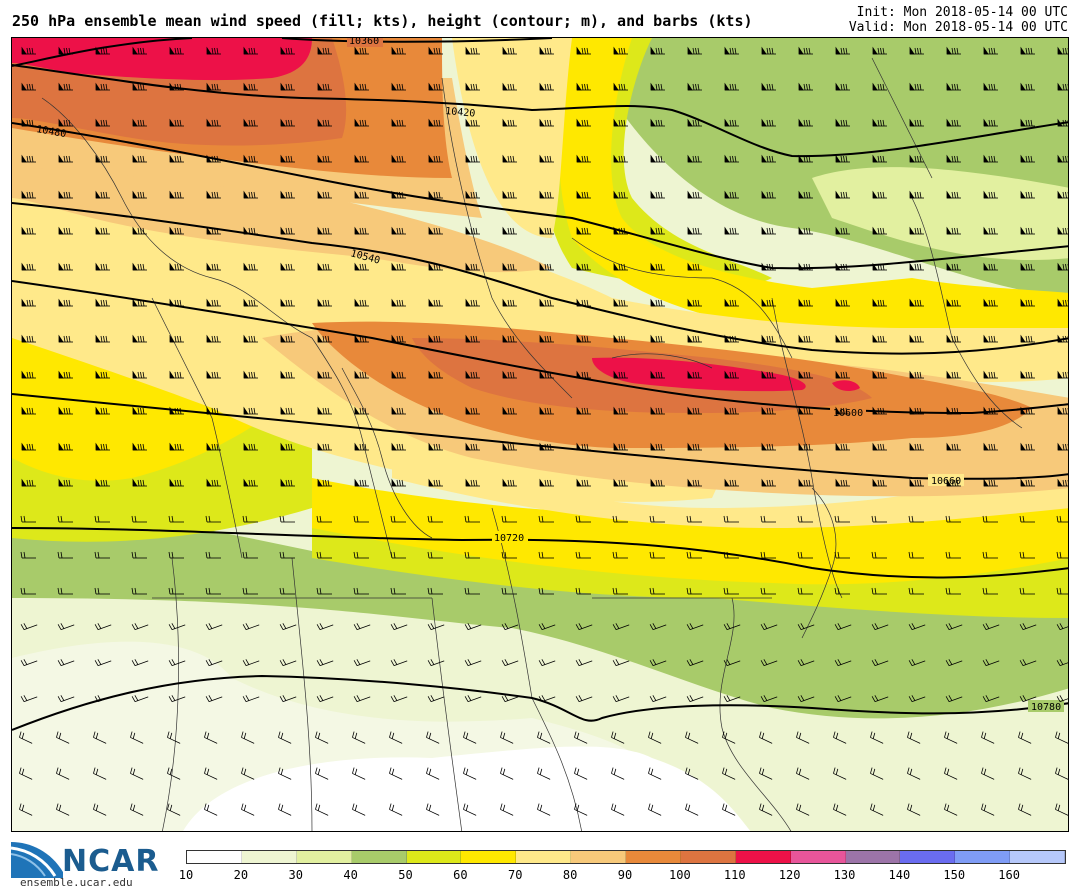  What do you see at coordinates (946, 481) in the screenshot?
I see `contour-label-10660: 10660` at bounding box center [946, 481].